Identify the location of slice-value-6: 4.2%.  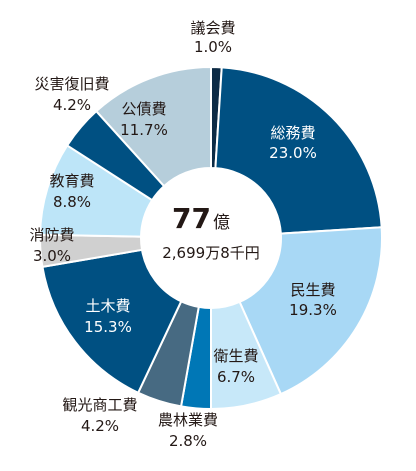
(100, 426).